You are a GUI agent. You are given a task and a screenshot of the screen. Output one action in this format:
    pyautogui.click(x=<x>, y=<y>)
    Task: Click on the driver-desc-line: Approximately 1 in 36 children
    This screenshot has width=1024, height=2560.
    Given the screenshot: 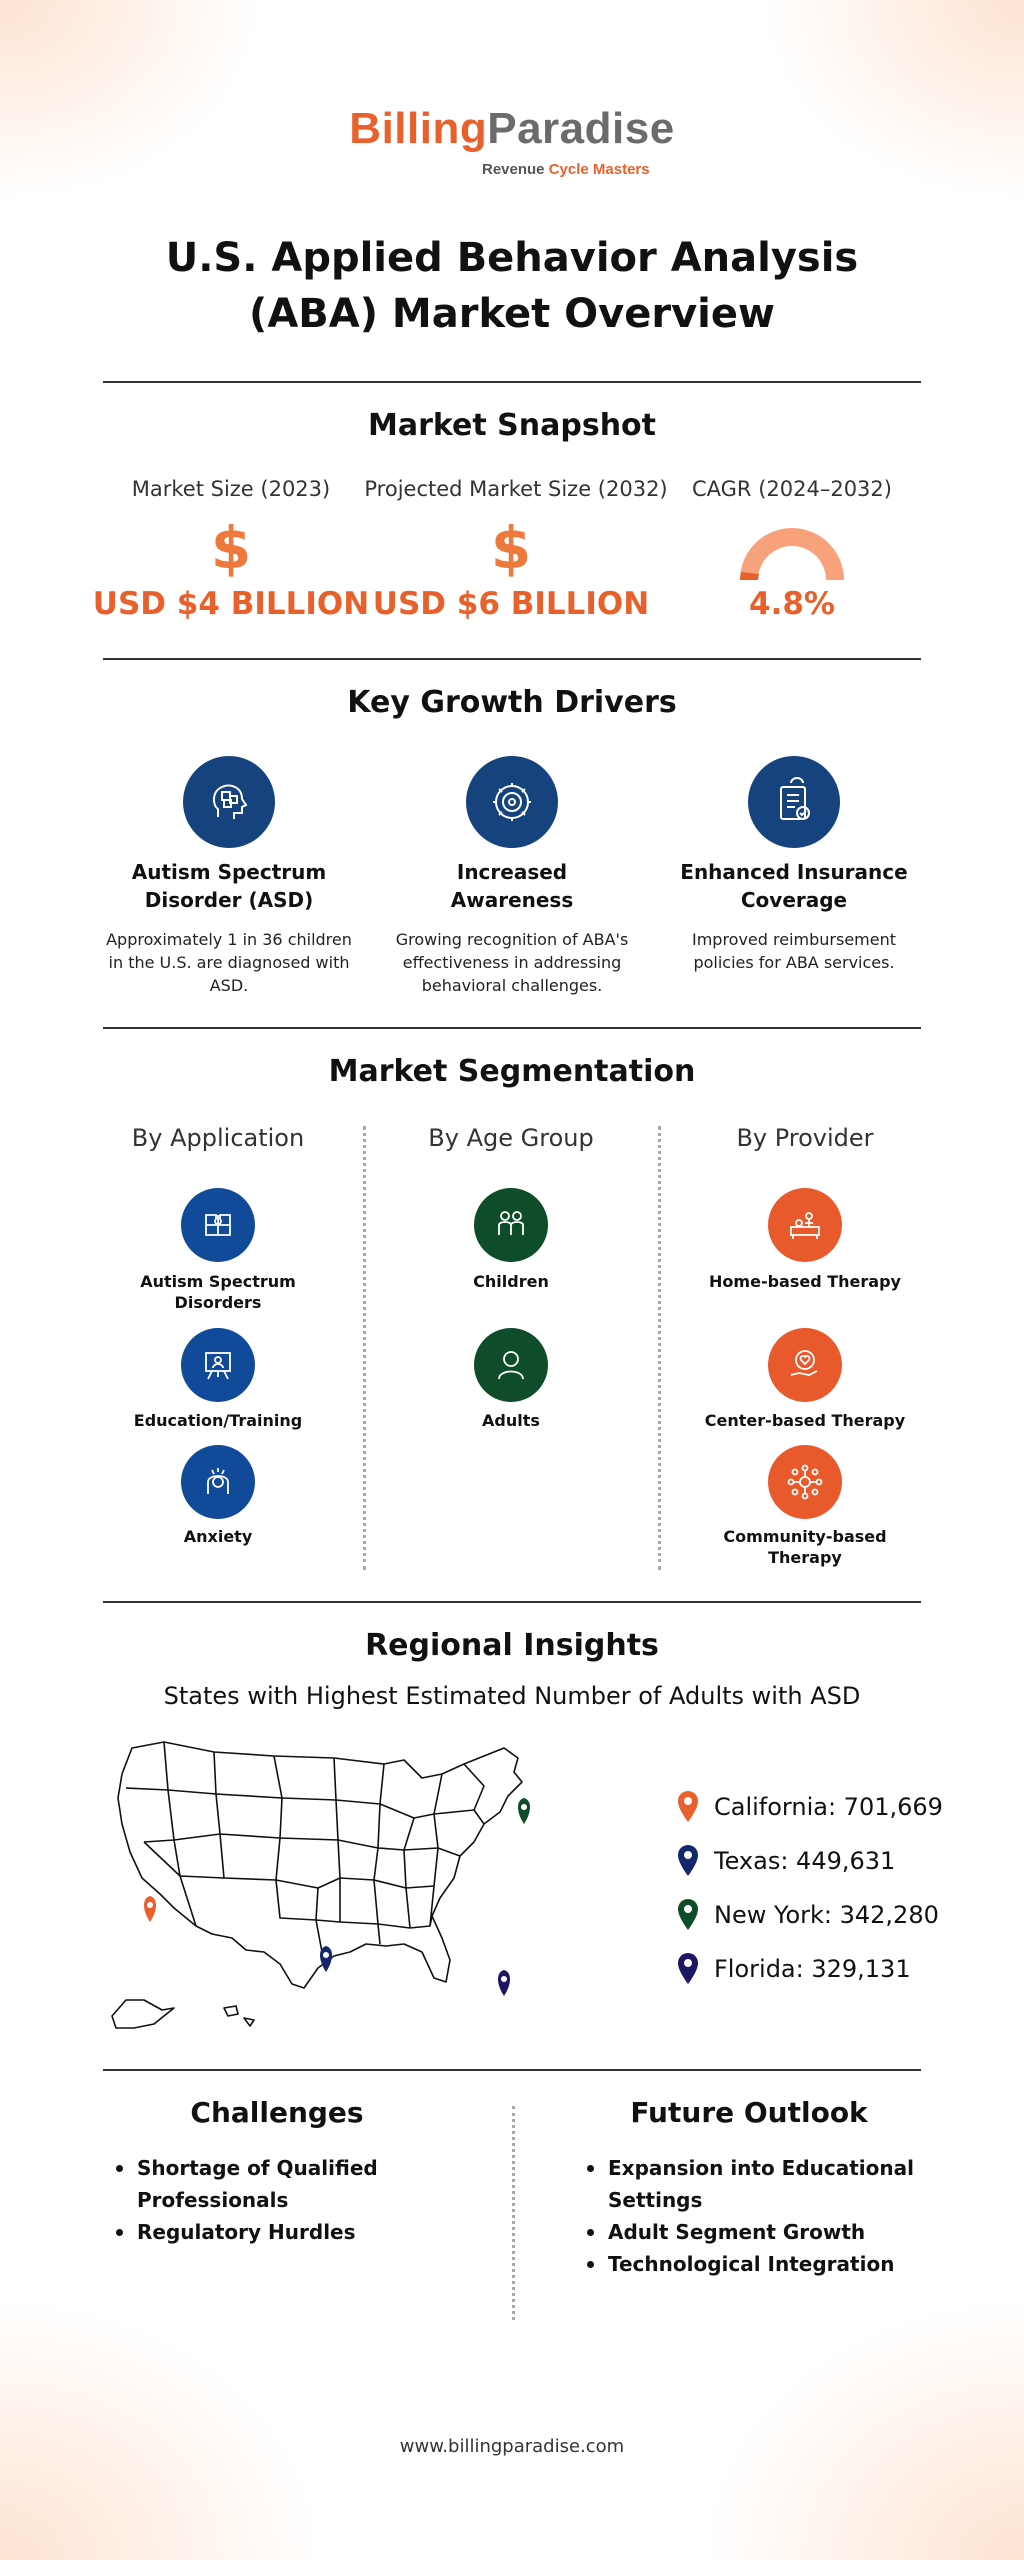 What is the action you would take?
    pyautogui.click(x=229, y=939)
    